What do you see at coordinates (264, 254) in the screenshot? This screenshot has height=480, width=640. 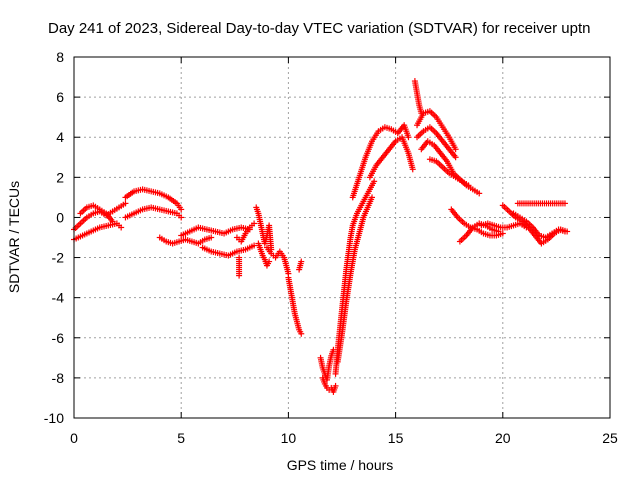 I see `series-s12` at bounding box center [264, 254].